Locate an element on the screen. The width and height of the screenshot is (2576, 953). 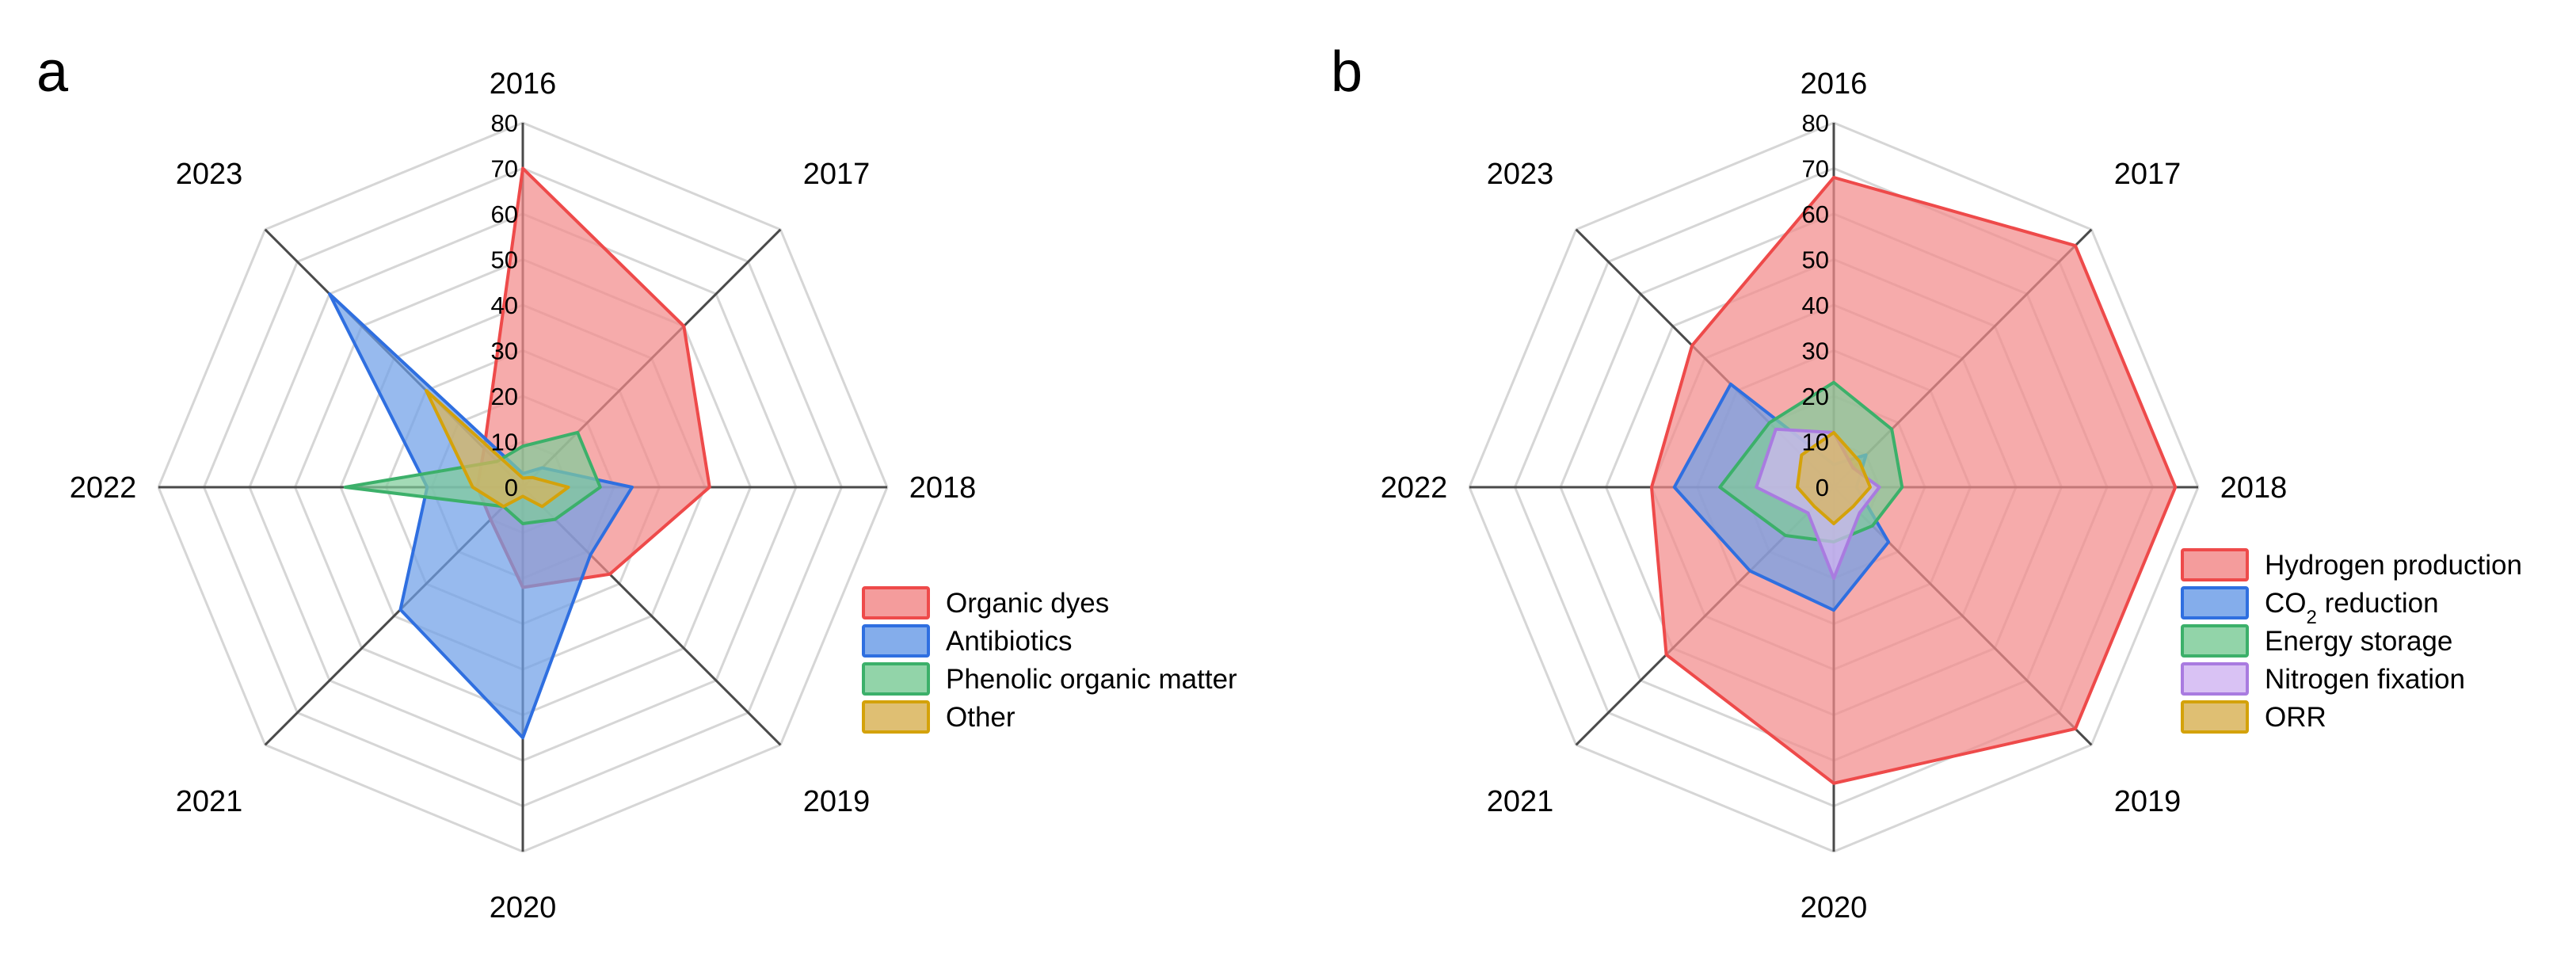
radar-series-b is located at coordinates (1914, 480).